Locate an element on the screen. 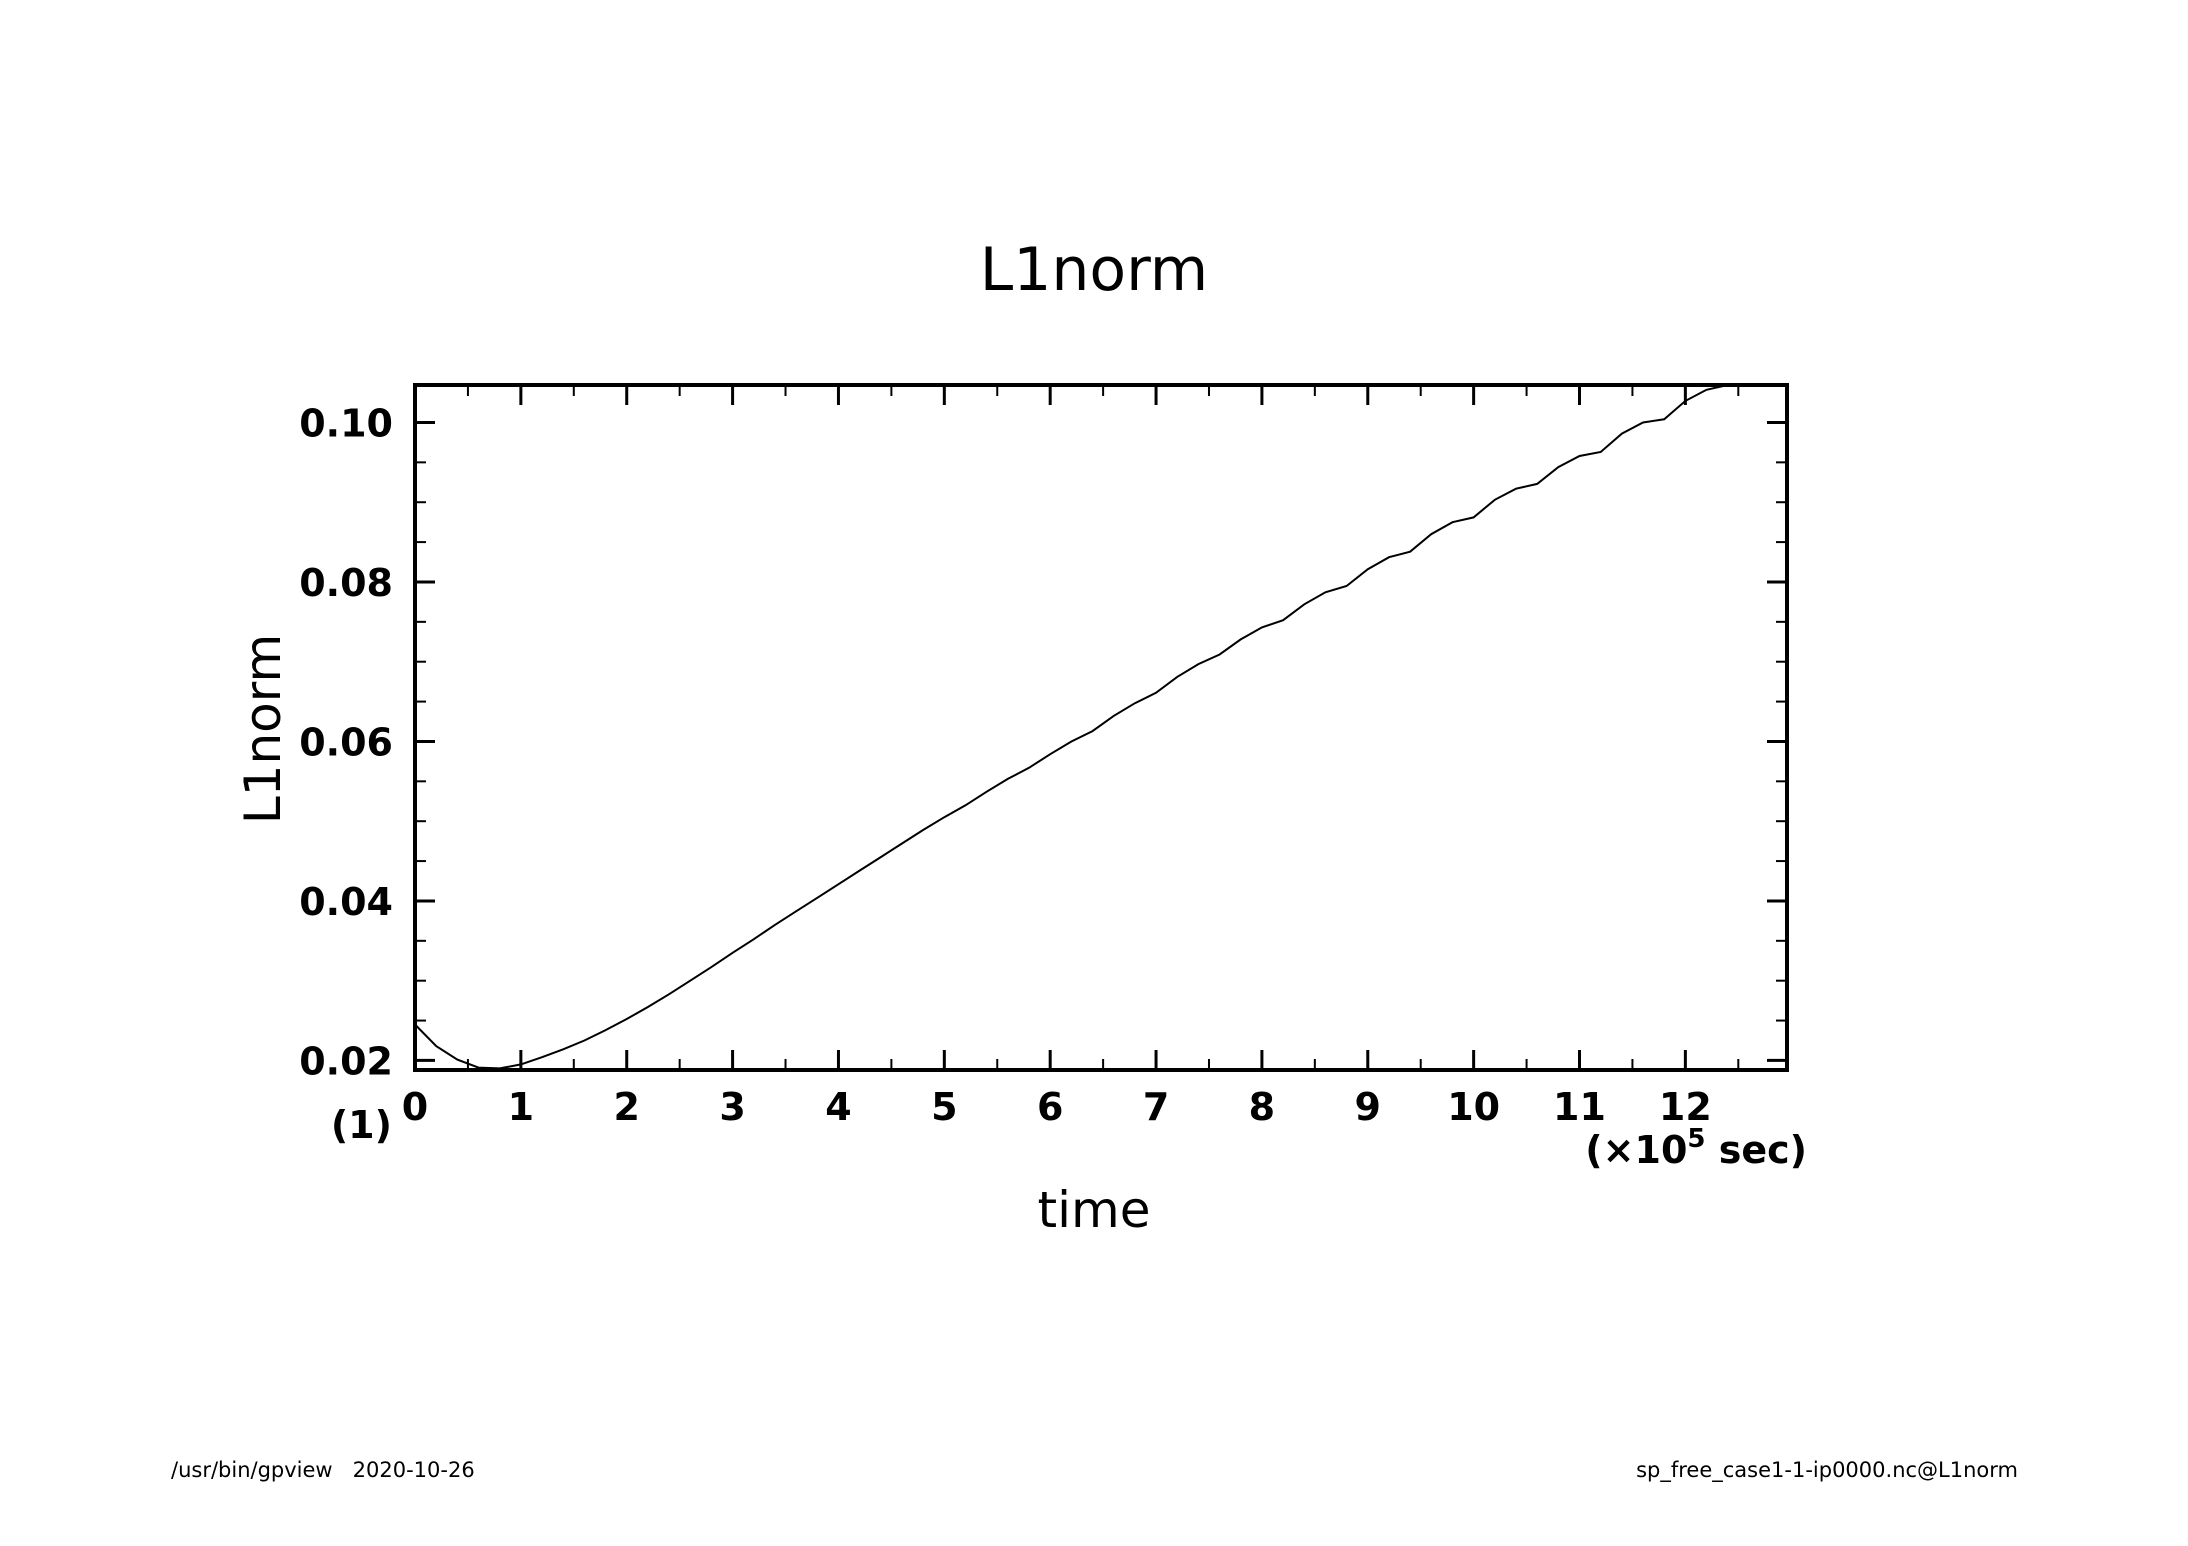 Image resolution: width=2188 pixels, height=1546 pixels. x-axis-unit-label: (×105 sec) is located at coordinates (1696, 1148).